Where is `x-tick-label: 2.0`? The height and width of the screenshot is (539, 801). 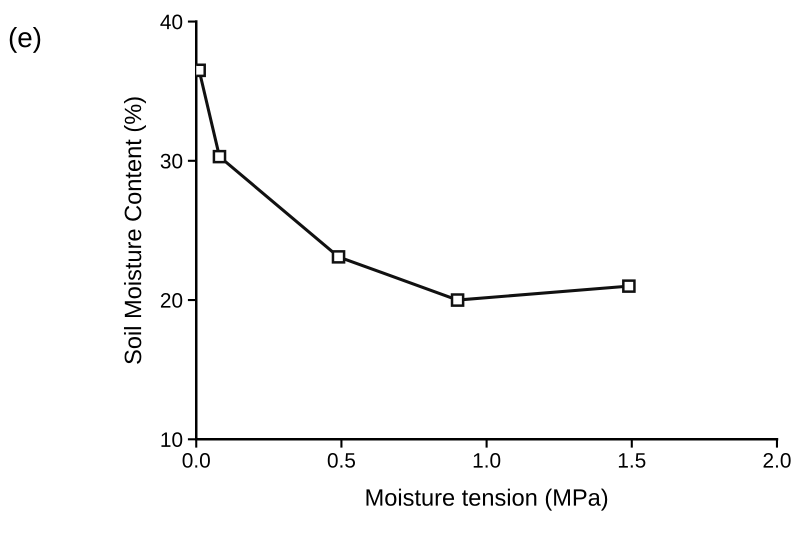 x-tick-label: 2.0 is located at coordinates (777, 460).